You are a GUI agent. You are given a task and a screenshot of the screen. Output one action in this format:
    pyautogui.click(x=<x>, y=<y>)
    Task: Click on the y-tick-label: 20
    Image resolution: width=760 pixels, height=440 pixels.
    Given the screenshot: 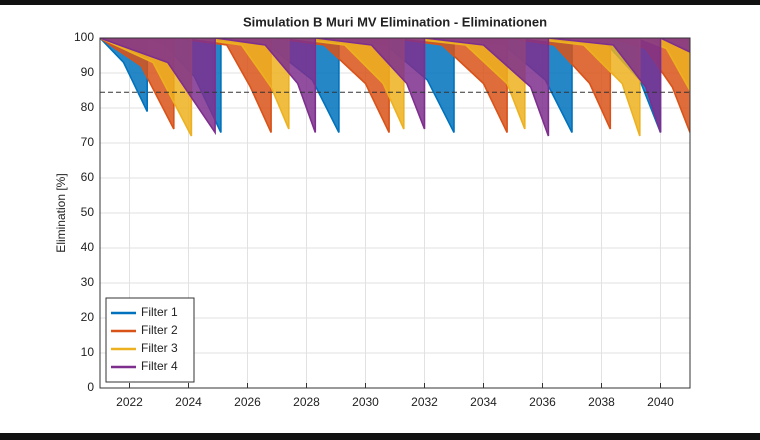 What is the action you would take?
    pyautogui.click(x=88, y=317)
    